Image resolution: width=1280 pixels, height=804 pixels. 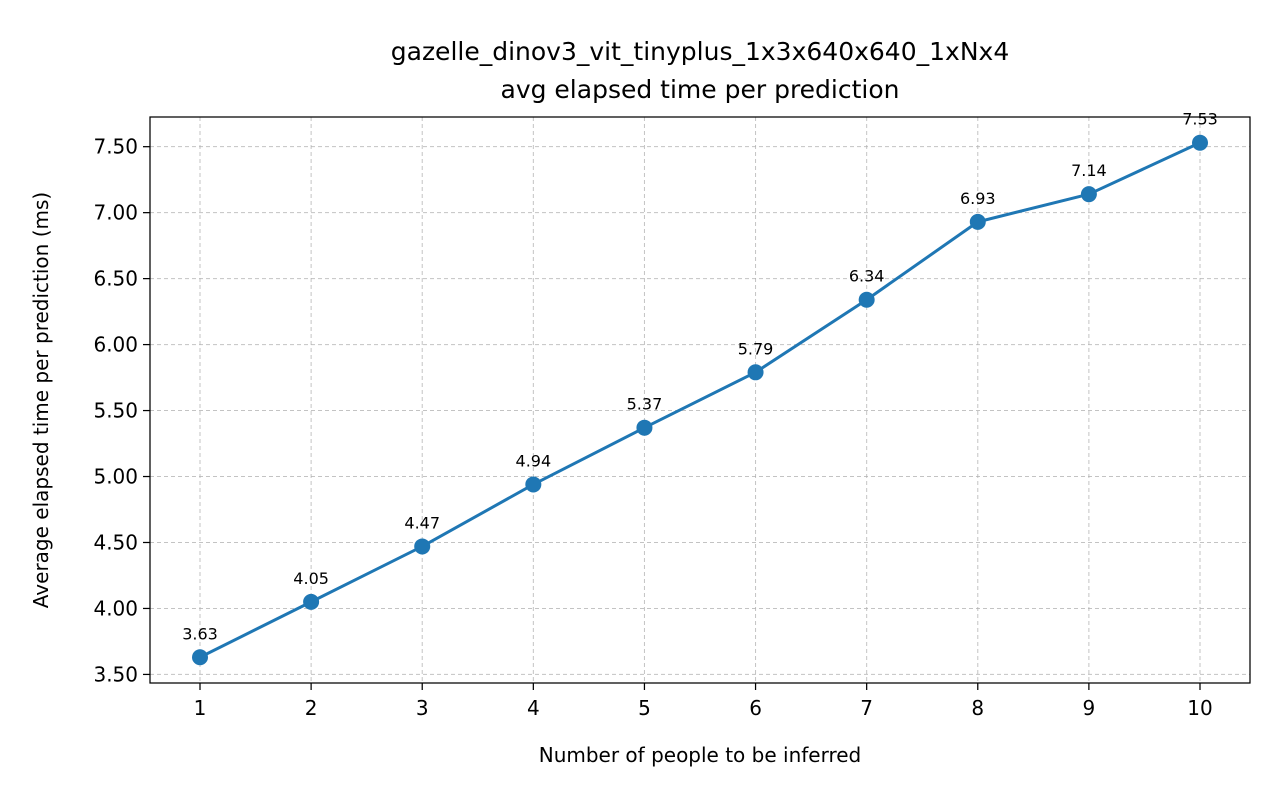 What do you see at coordinates (115, 608) in the screenshot?
I see `y-tick-label: 4.00` at bounding box center [115, 608].